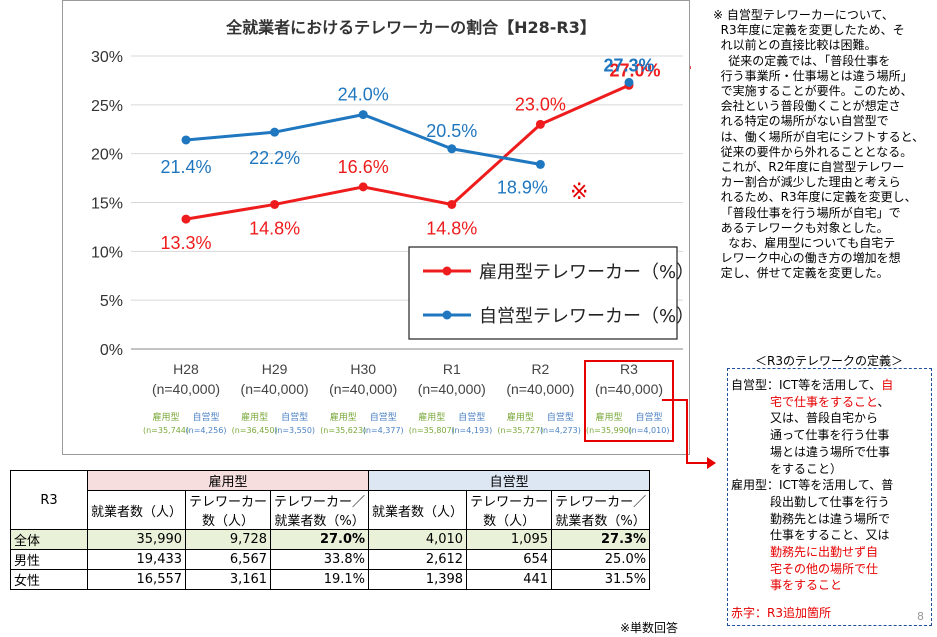 This screenshot has height=637, width=937. Describe the element at coordinates (343, 430) in the screenshot. I see `sample-emp-n: (n=35,623)` at that location.